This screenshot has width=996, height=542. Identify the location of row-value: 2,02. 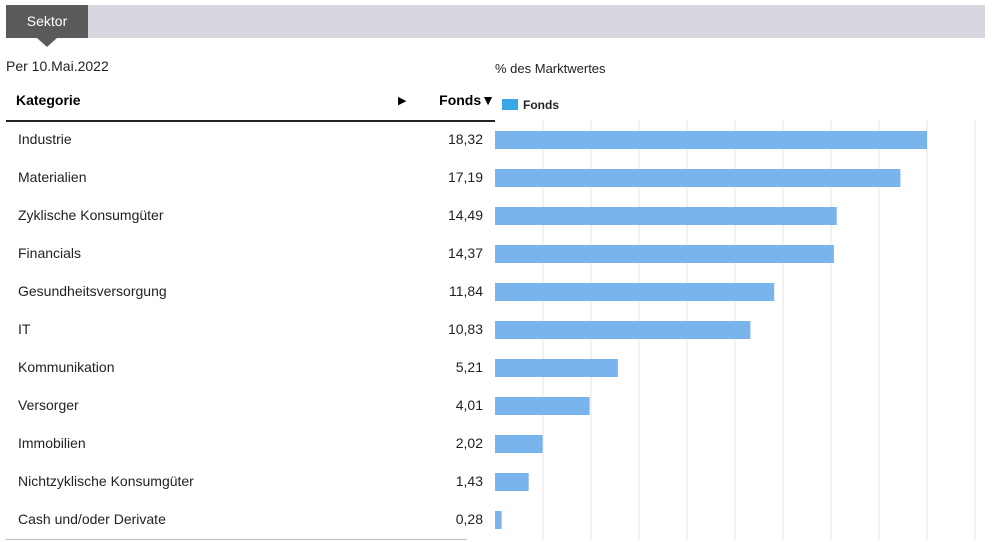
(469, 443).